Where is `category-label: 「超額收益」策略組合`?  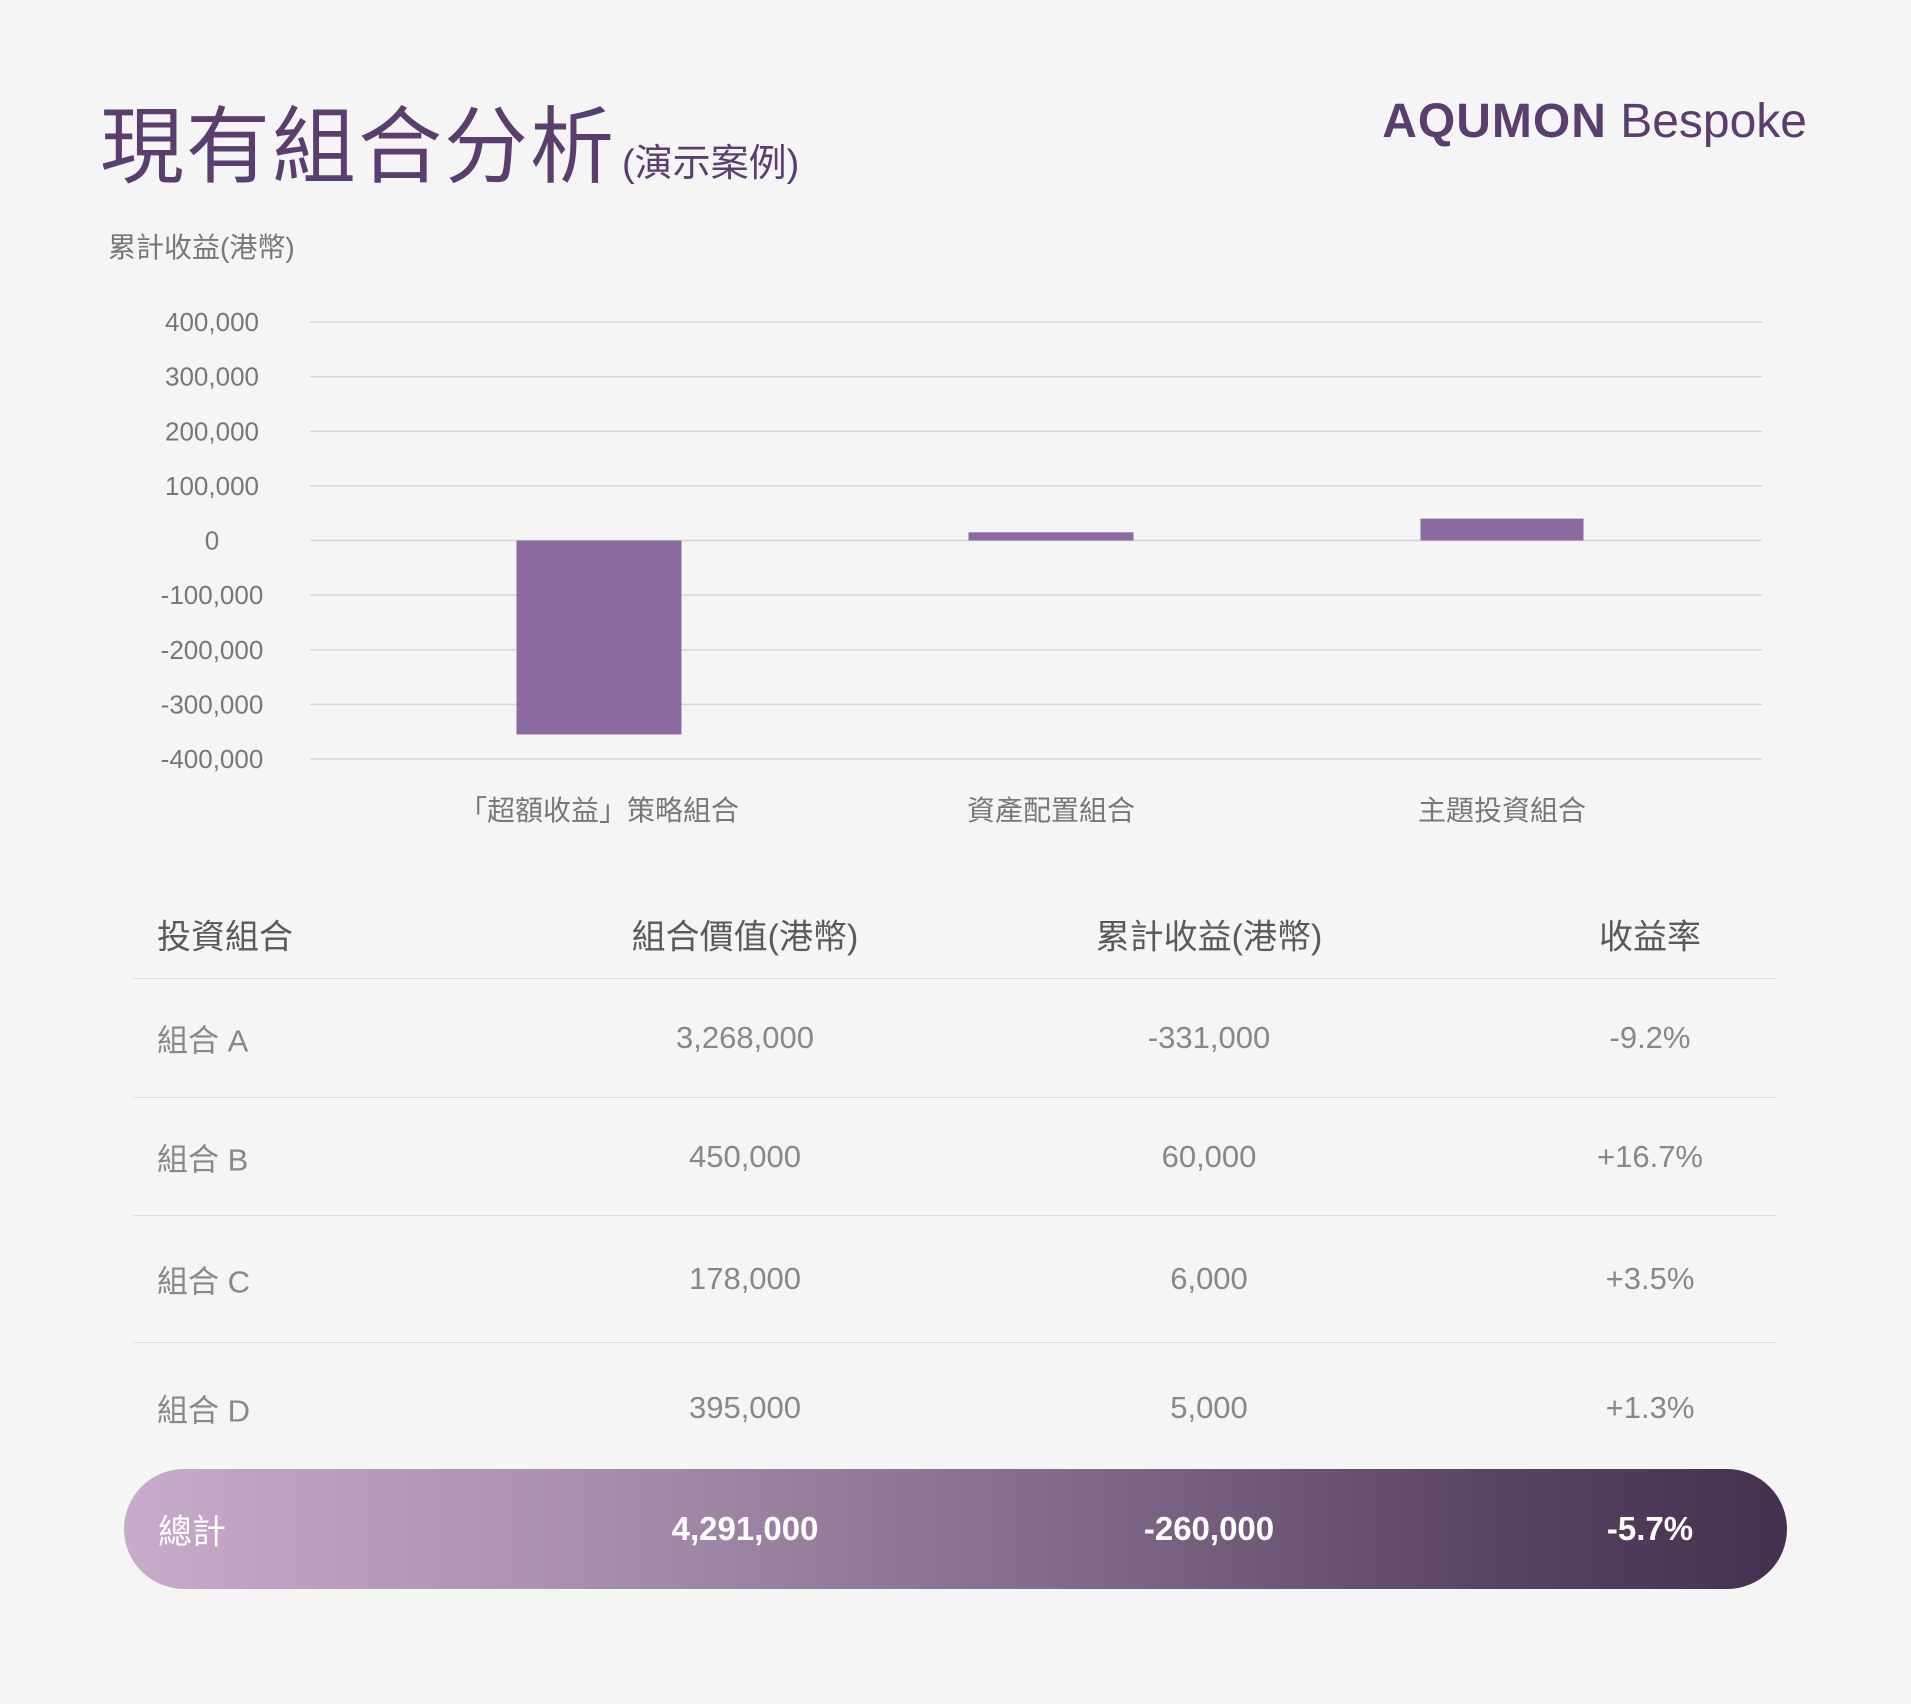 category-label: 「超額收益」策略組合 is located at coordinates (599, 810).